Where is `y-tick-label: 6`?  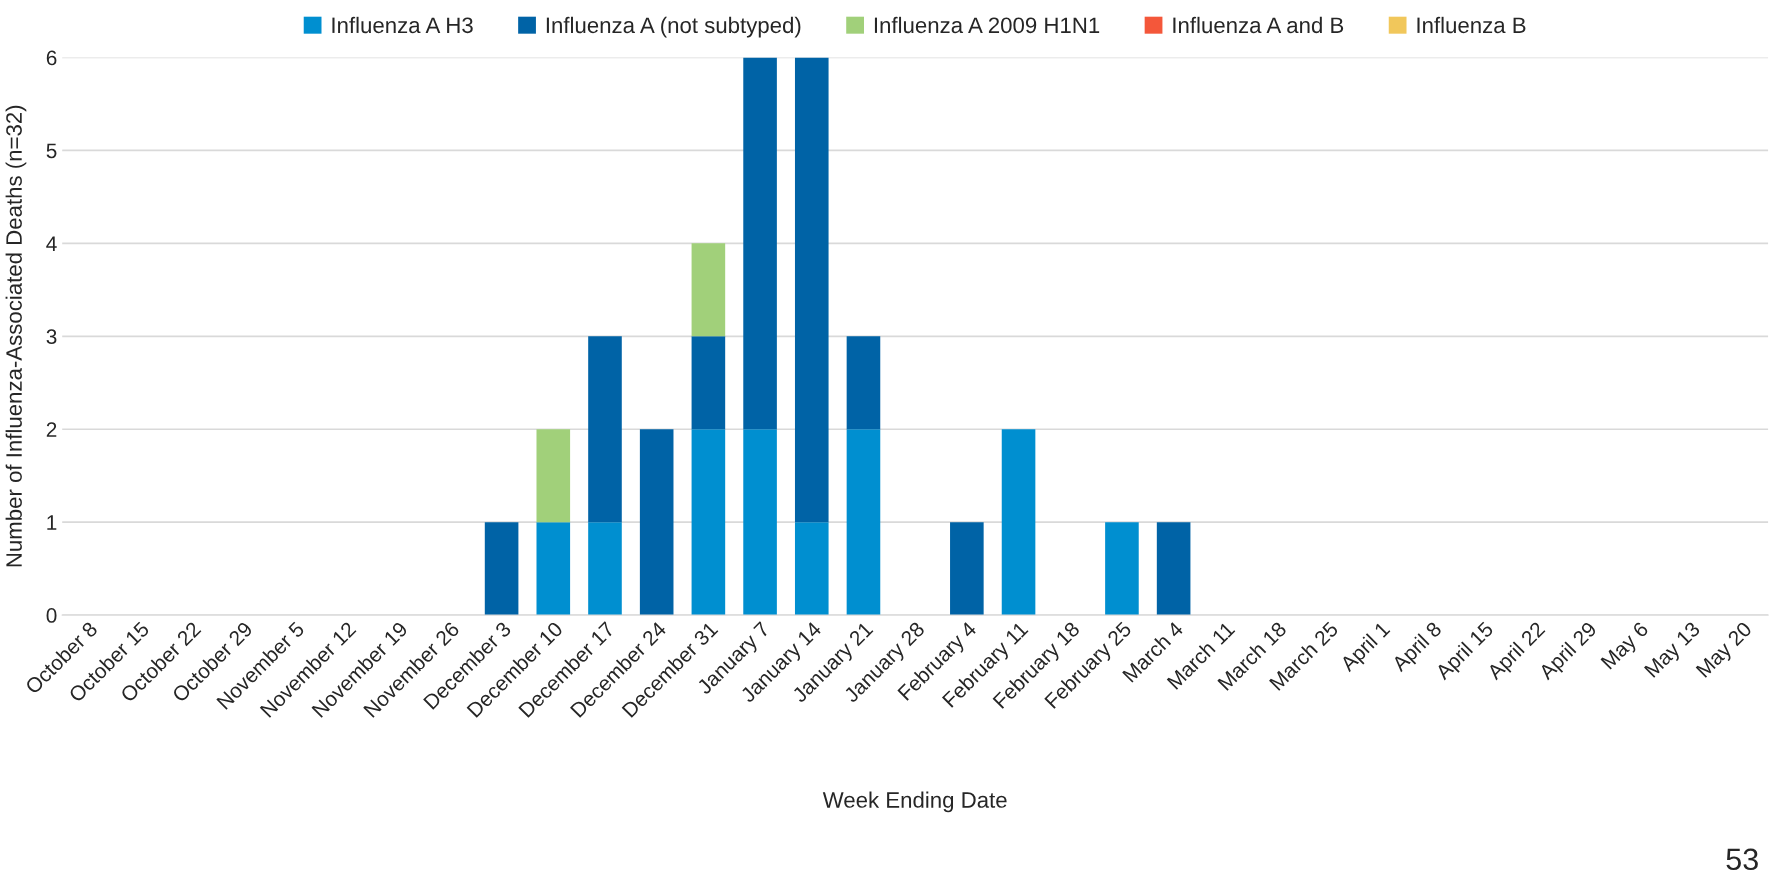
y-tick-label: 6 is located at coordinates (51, 58).